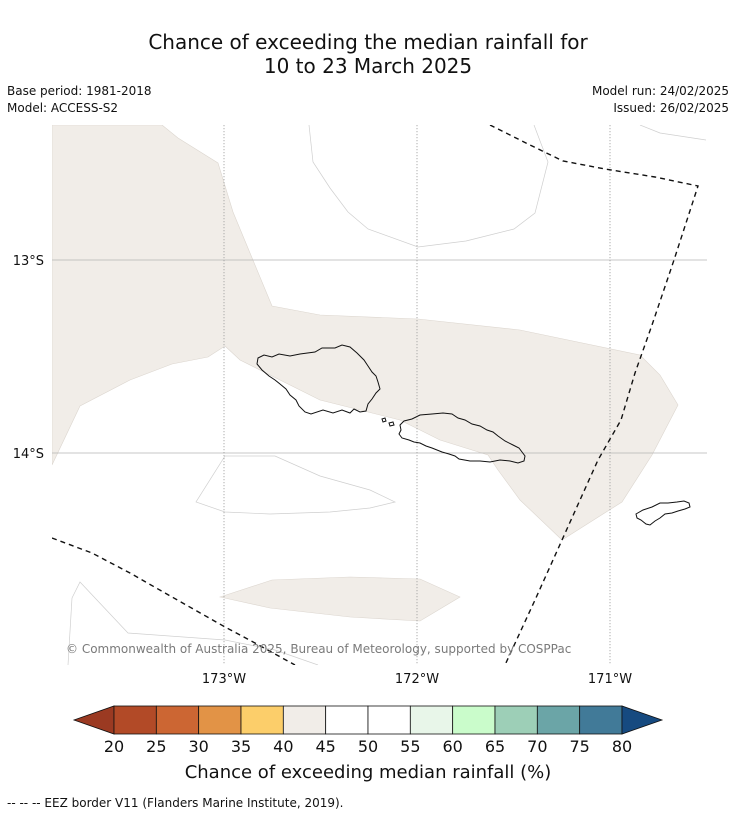  What do you see at coordinates (70, 631) in the screenshot?
I see `contour-southwest-edge` at bounding box center [70, 631].